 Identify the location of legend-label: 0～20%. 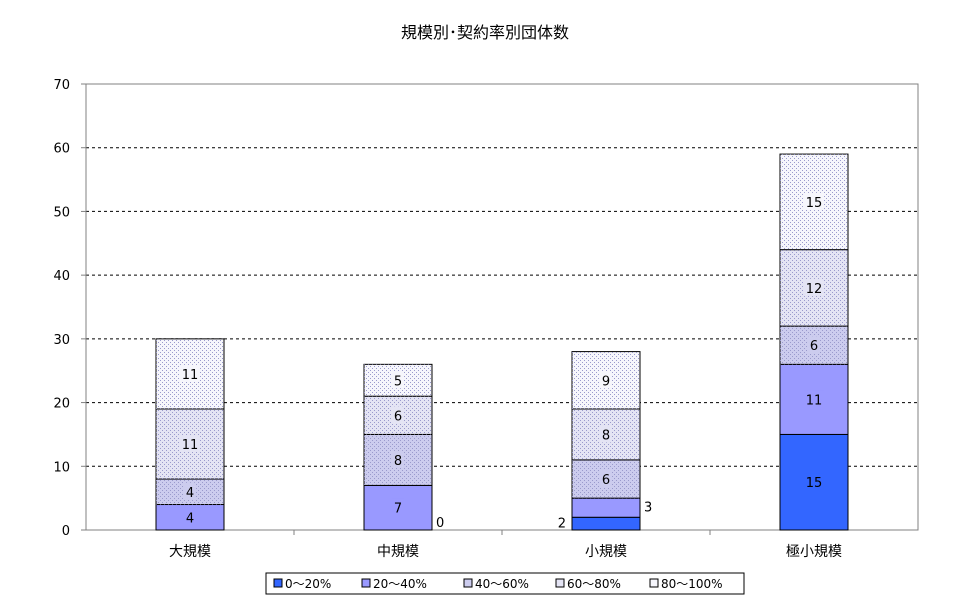
(308, 584).